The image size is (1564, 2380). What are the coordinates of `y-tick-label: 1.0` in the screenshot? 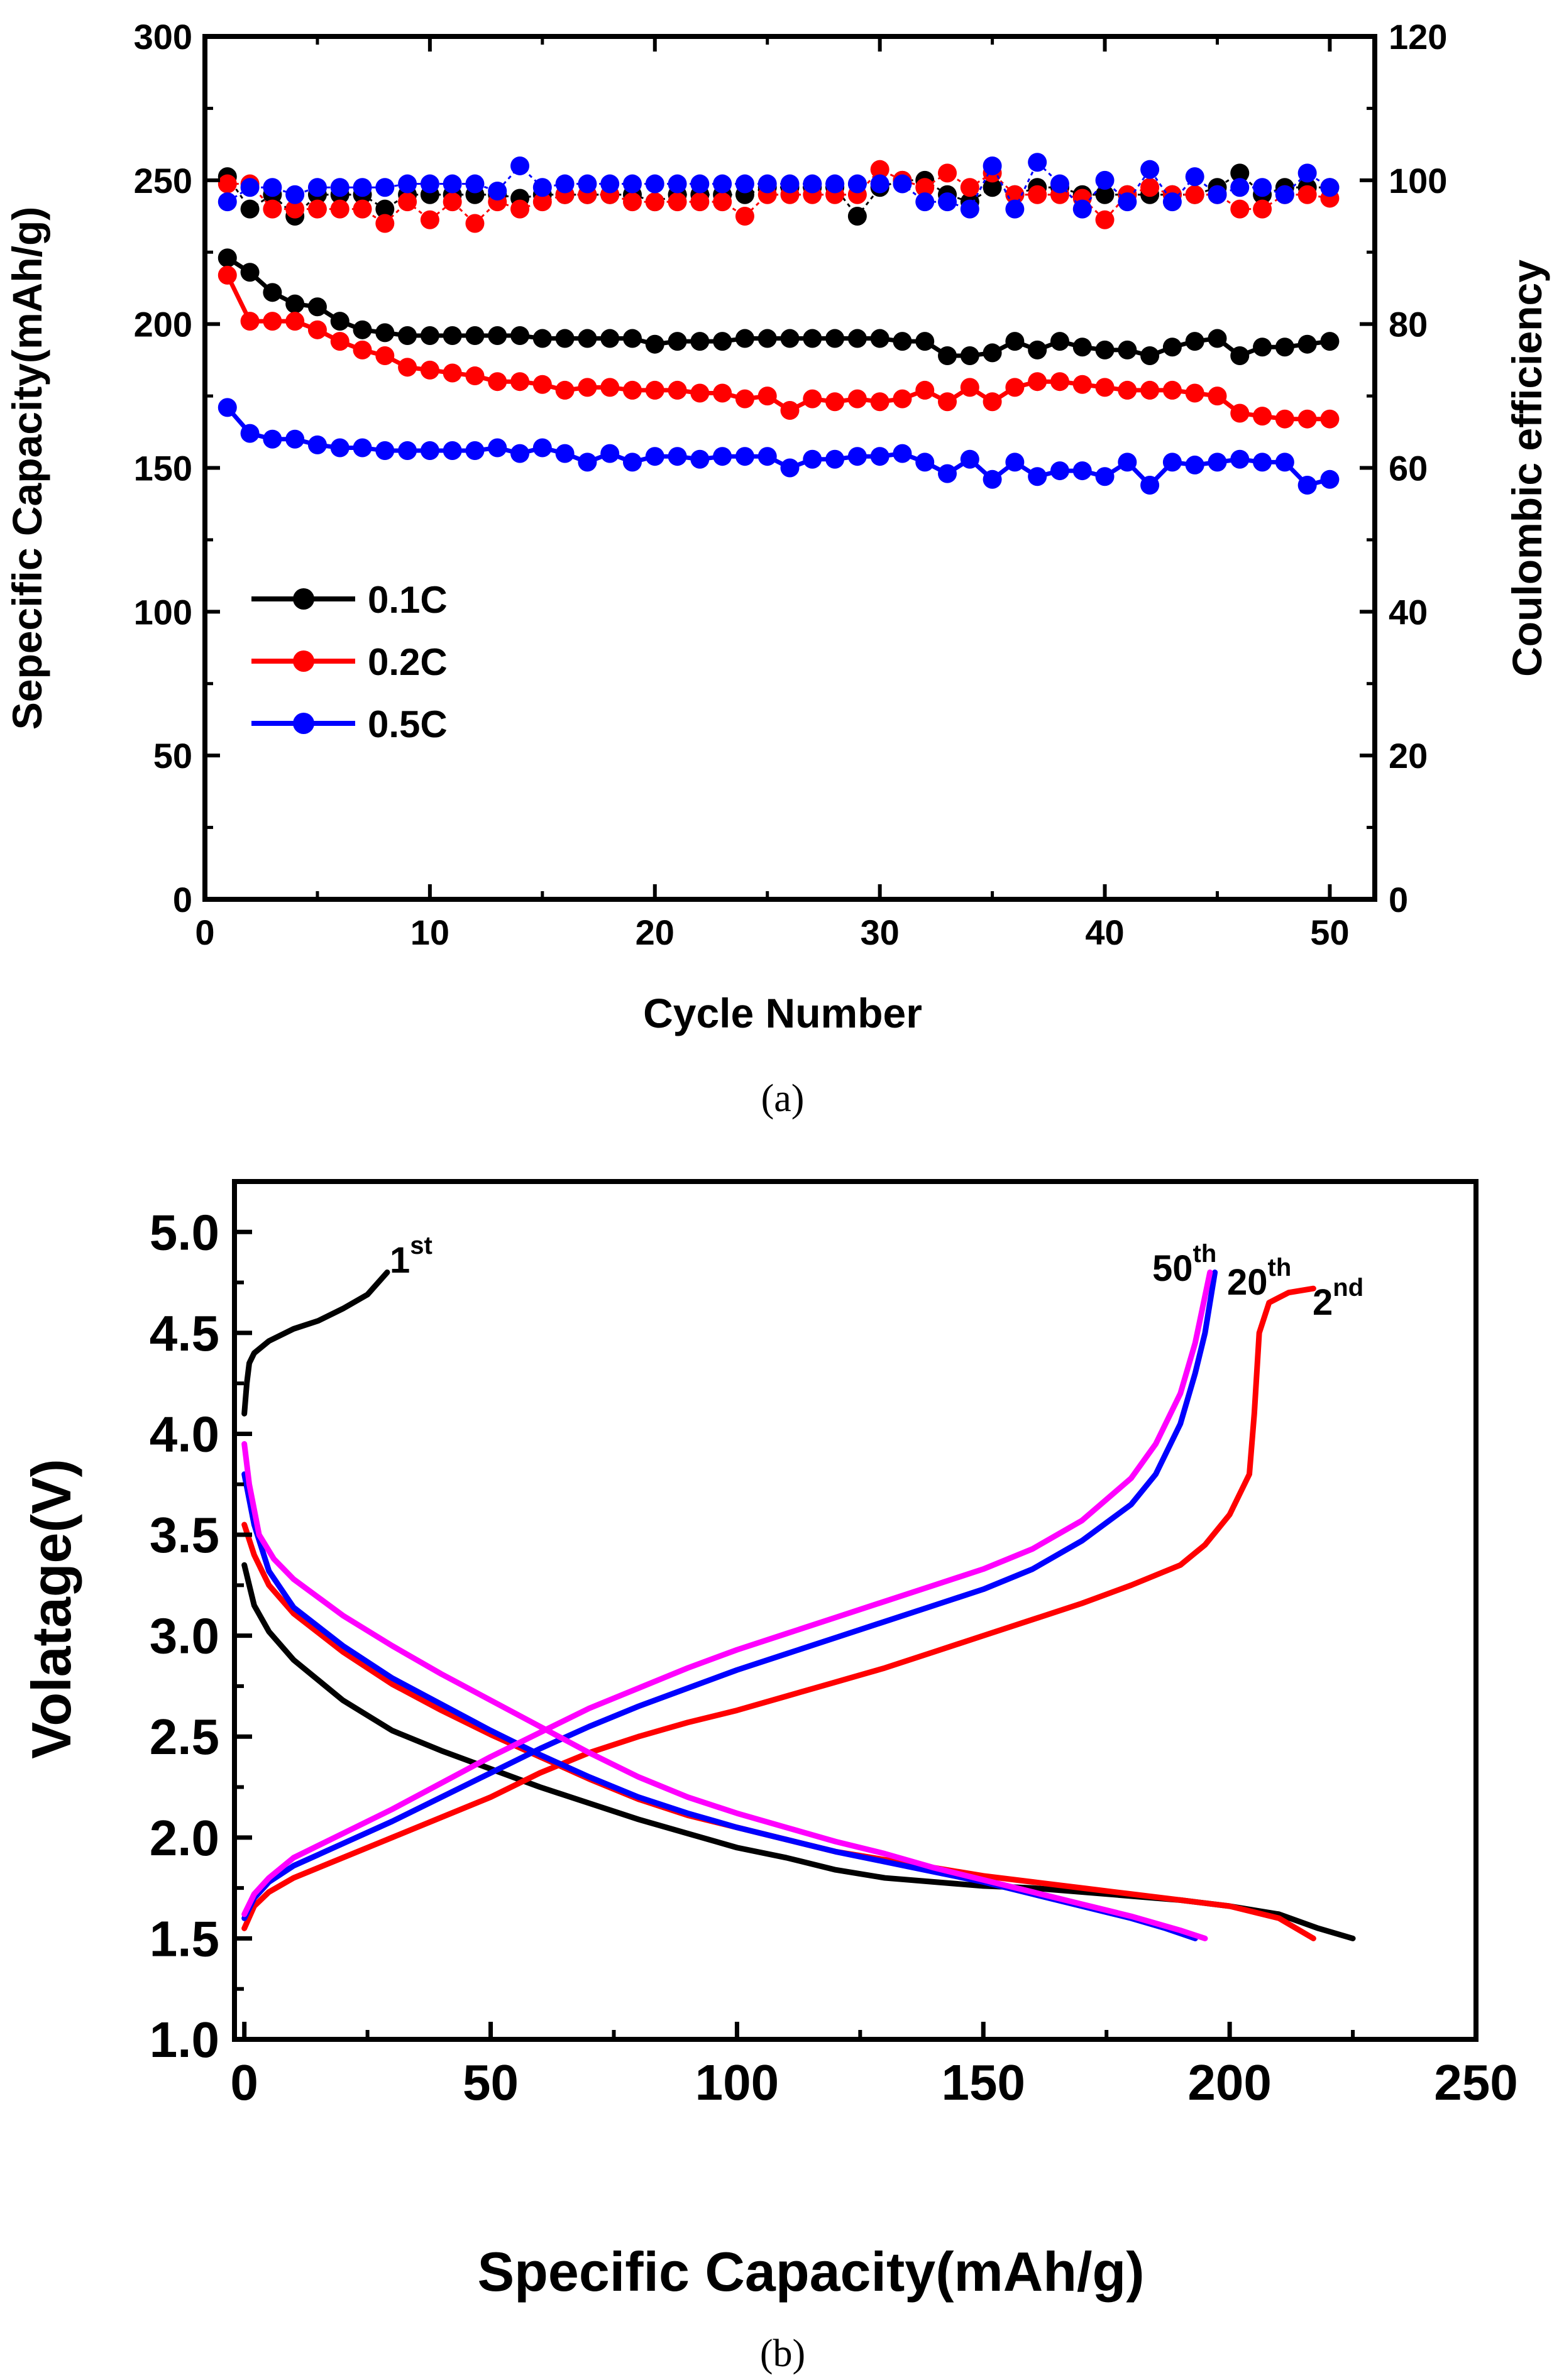 It's located at (185, 2040).